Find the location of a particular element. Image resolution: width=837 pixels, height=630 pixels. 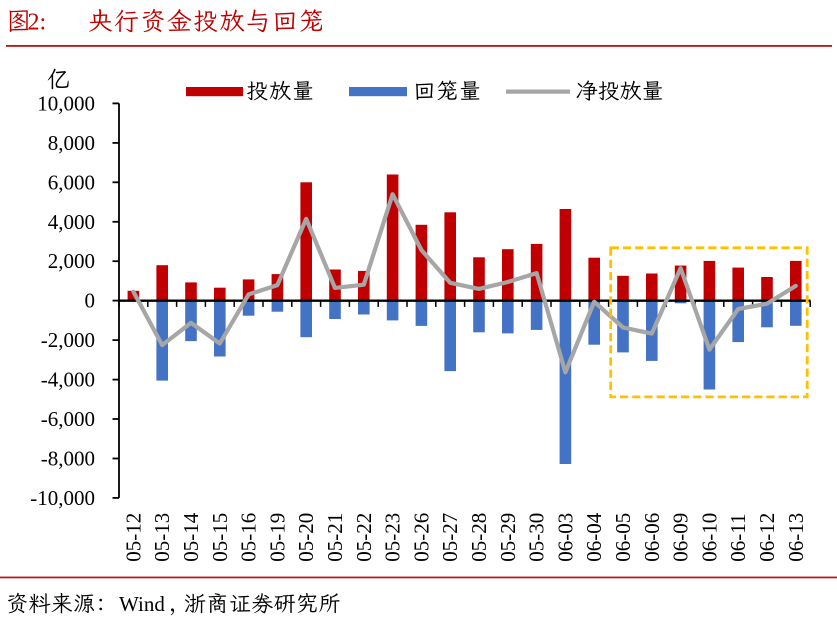

svg-text: 06-03 is located at coordinates (565, 537).